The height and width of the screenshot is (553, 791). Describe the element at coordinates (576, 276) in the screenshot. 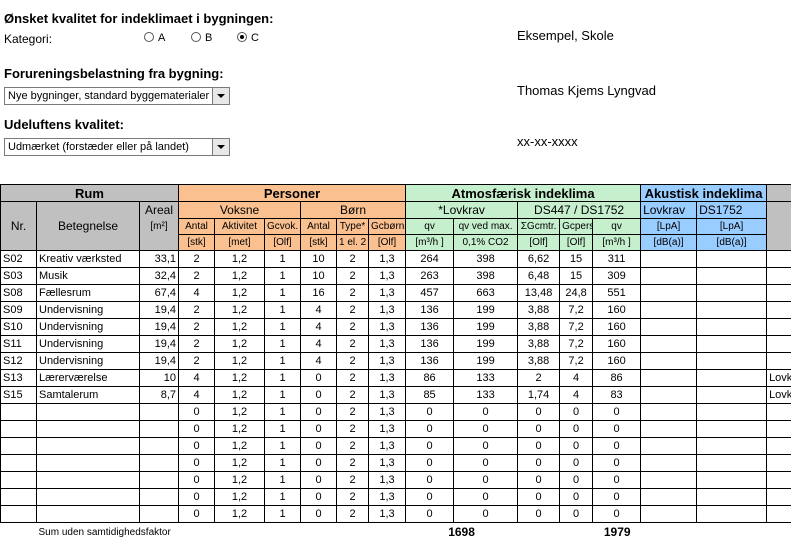

I see `cell-gcp: 15` at that location.